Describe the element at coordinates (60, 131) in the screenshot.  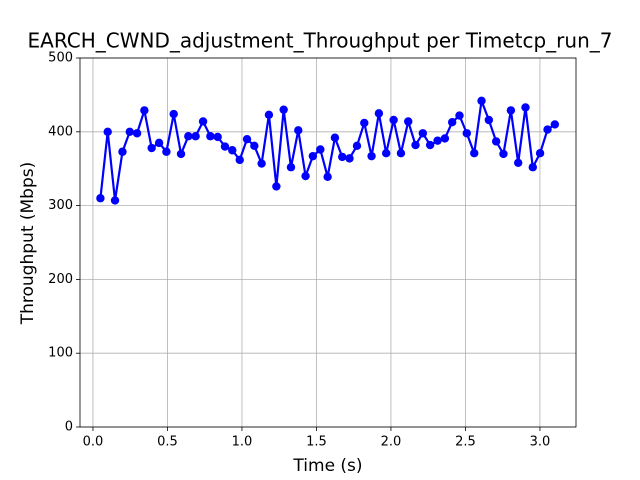
I see `y-tick-label: 400` at that location.